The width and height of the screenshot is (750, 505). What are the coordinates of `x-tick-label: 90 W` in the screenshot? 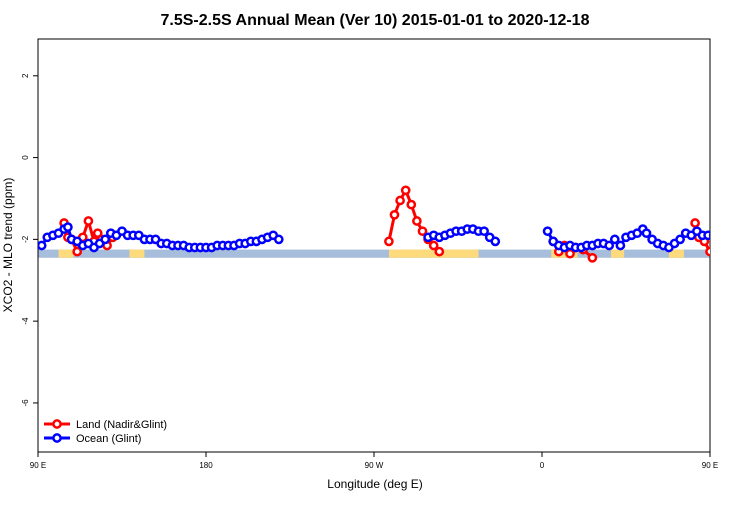 It's located at (374, 465).